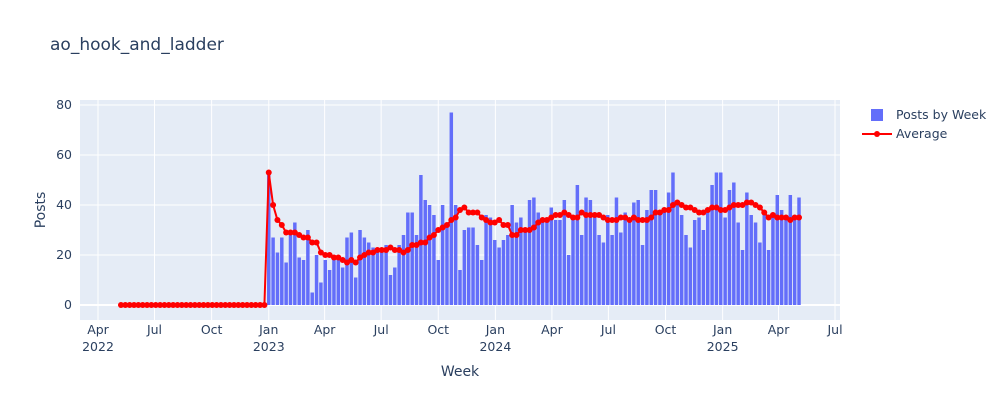 The image size is (1000, 404). Describe the element at coordinates (64, 254) in the screenshot. I see `y-tick-label: 20` at that location.